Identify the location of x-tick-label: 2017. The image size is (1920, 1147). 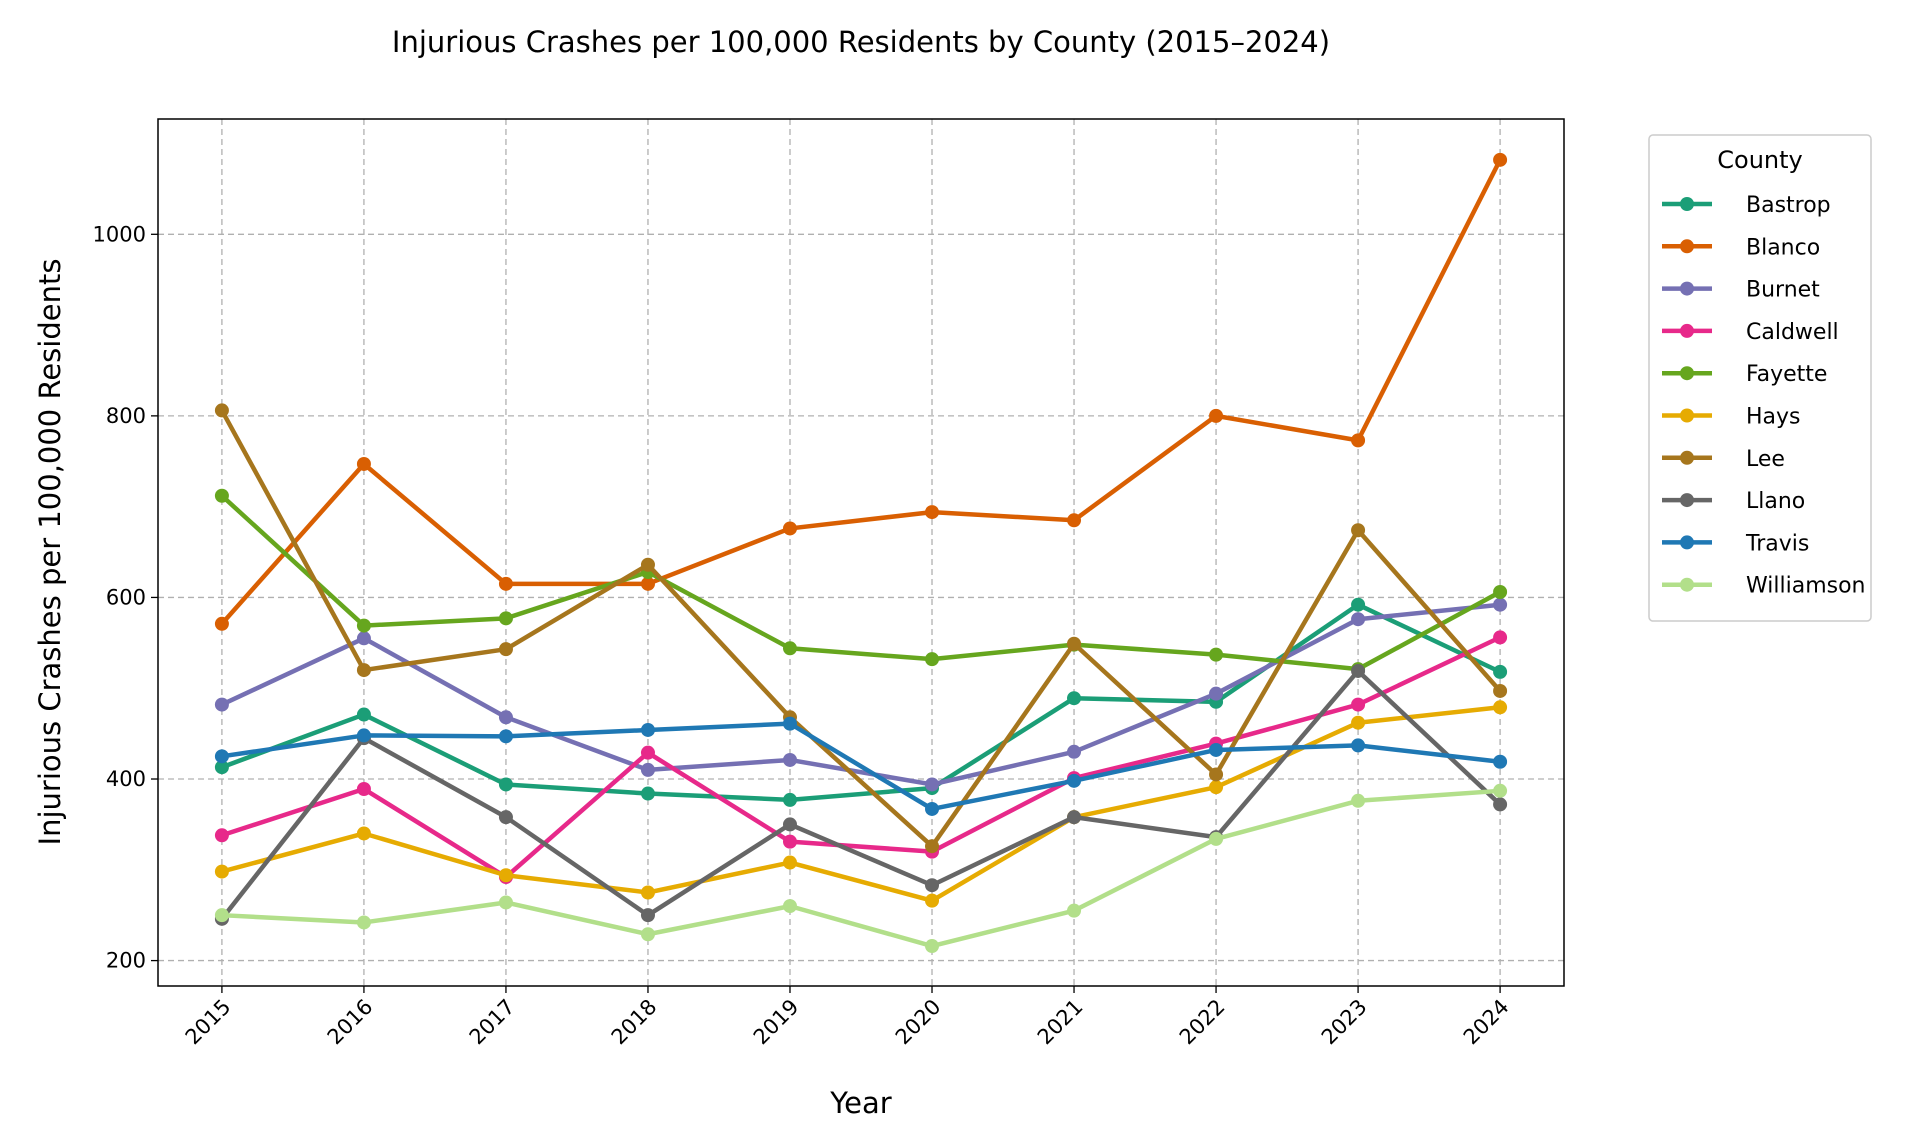
(492, 1022).